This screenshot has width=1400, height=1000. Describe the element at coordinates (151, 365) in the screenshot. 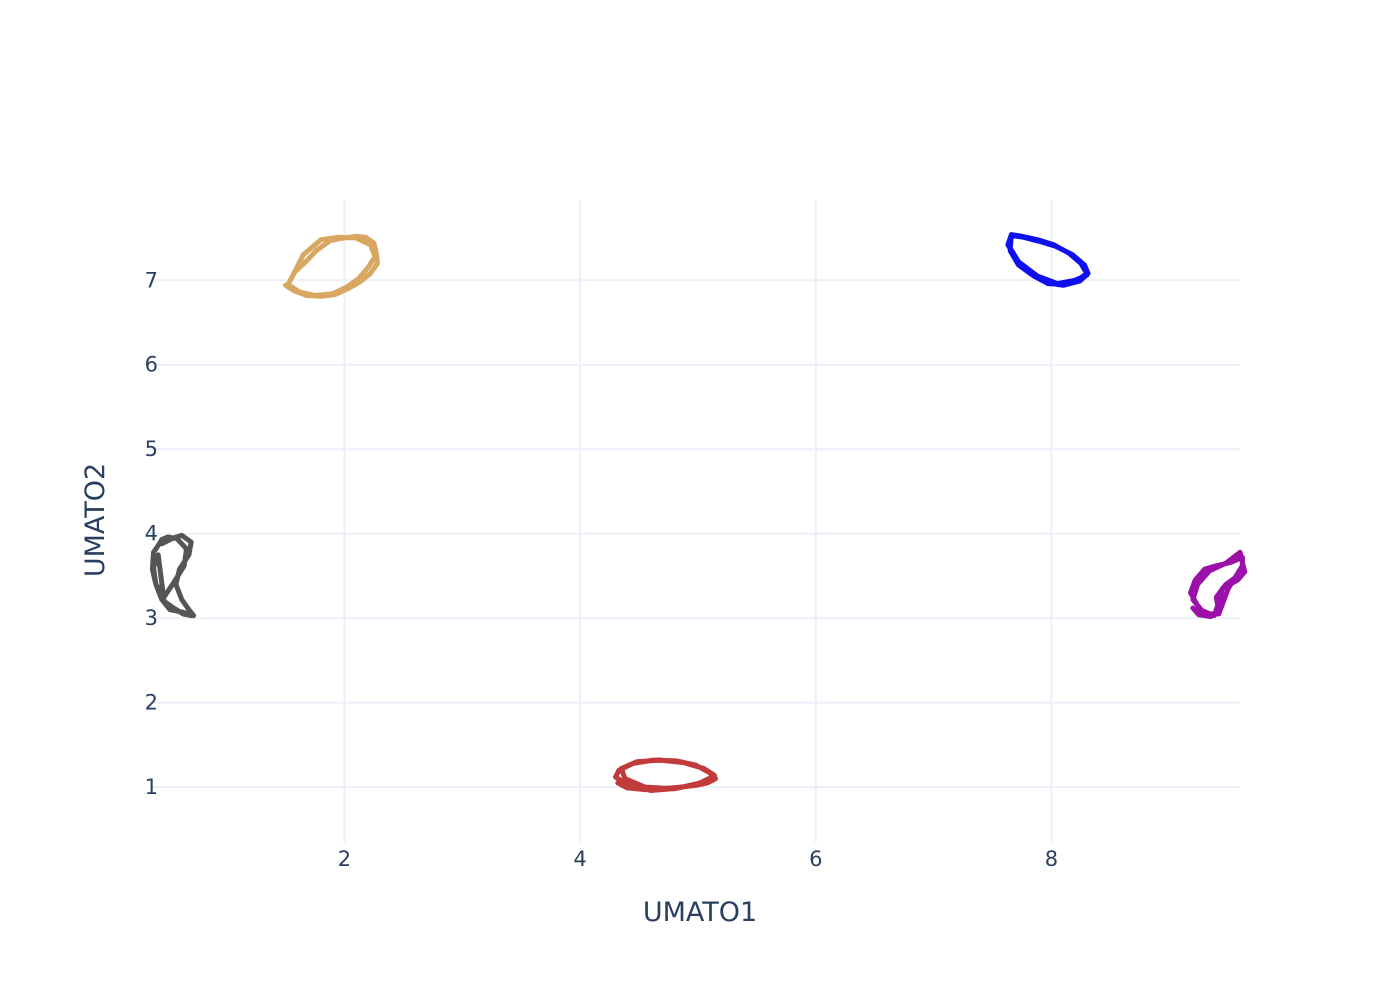

I see `y-tick-label-6: 6` at that location.